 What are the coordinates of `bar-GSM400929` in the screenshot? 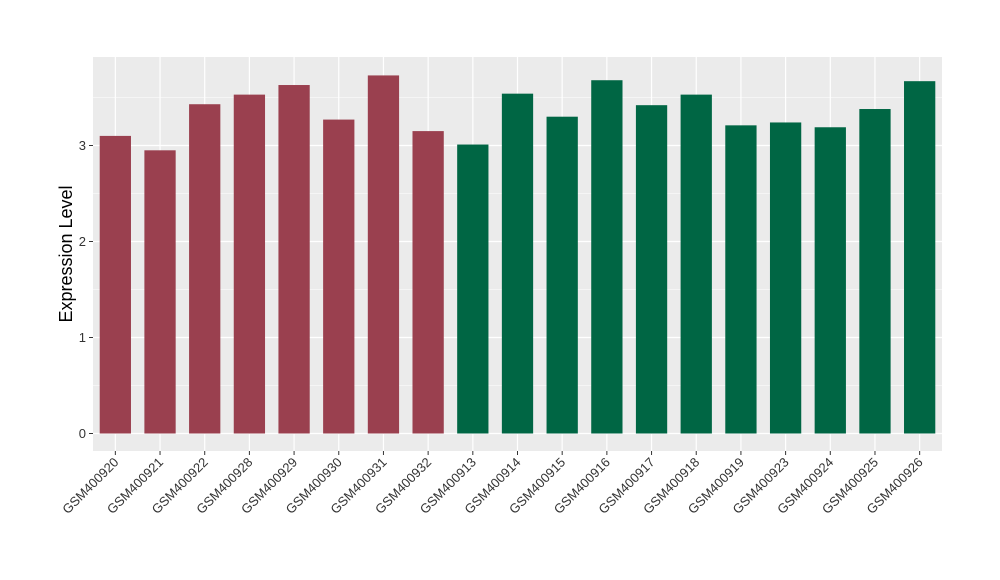 It's located at (294, 259).